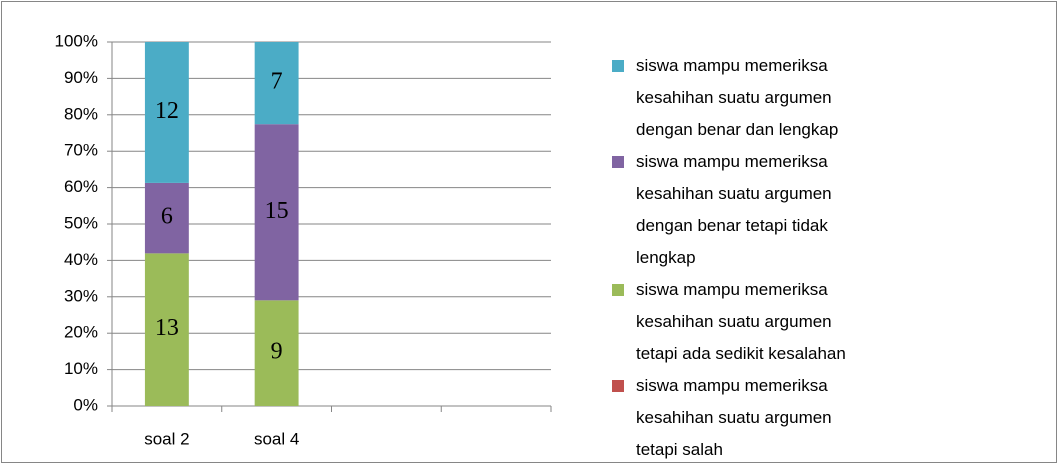 The width and height of the screenshot is (1058, 464). What do you see at coordinates (81, 113) in the screenshot?
I see `y-tick-label: 80%` at bounding box center [81, 113].